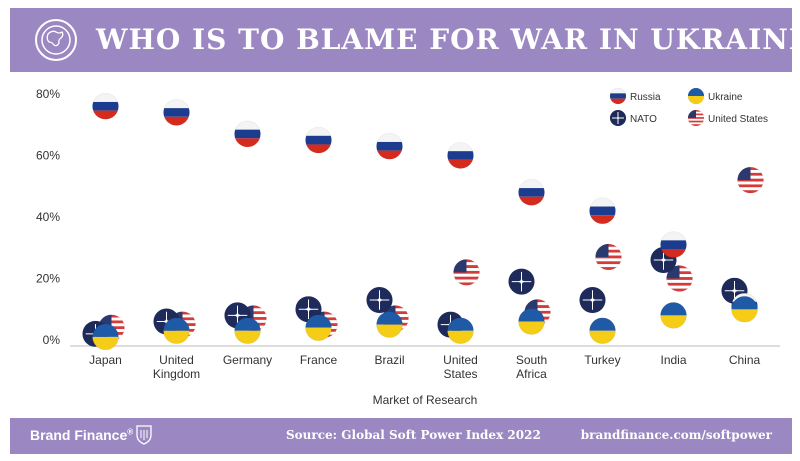 This screenshot has width=800, height=461. I want to click on x-tick-label: Japan, so click(105, 360).